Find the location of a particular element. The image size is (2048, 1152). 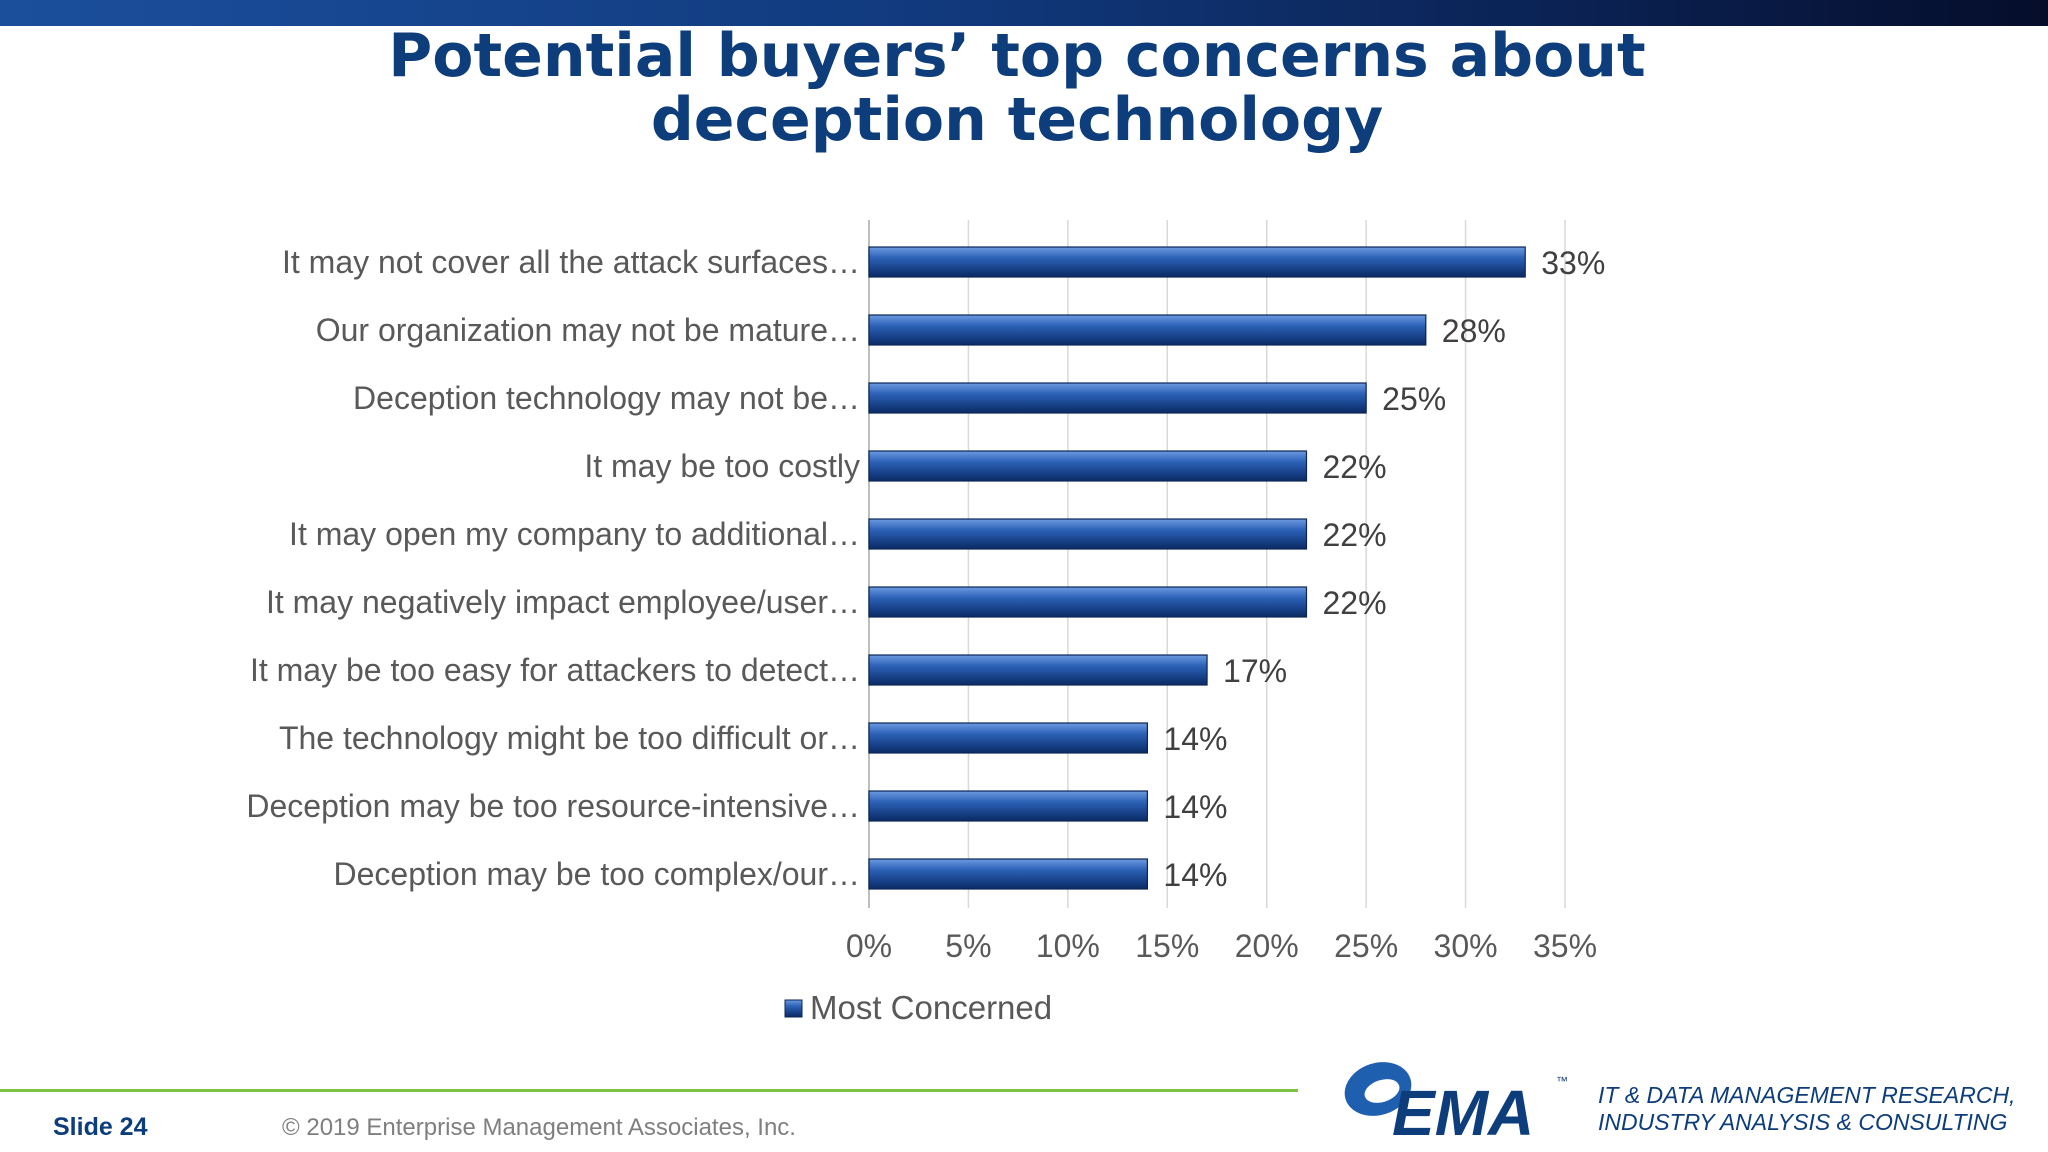

legend-swatch is located at coordinates (793, 1008).